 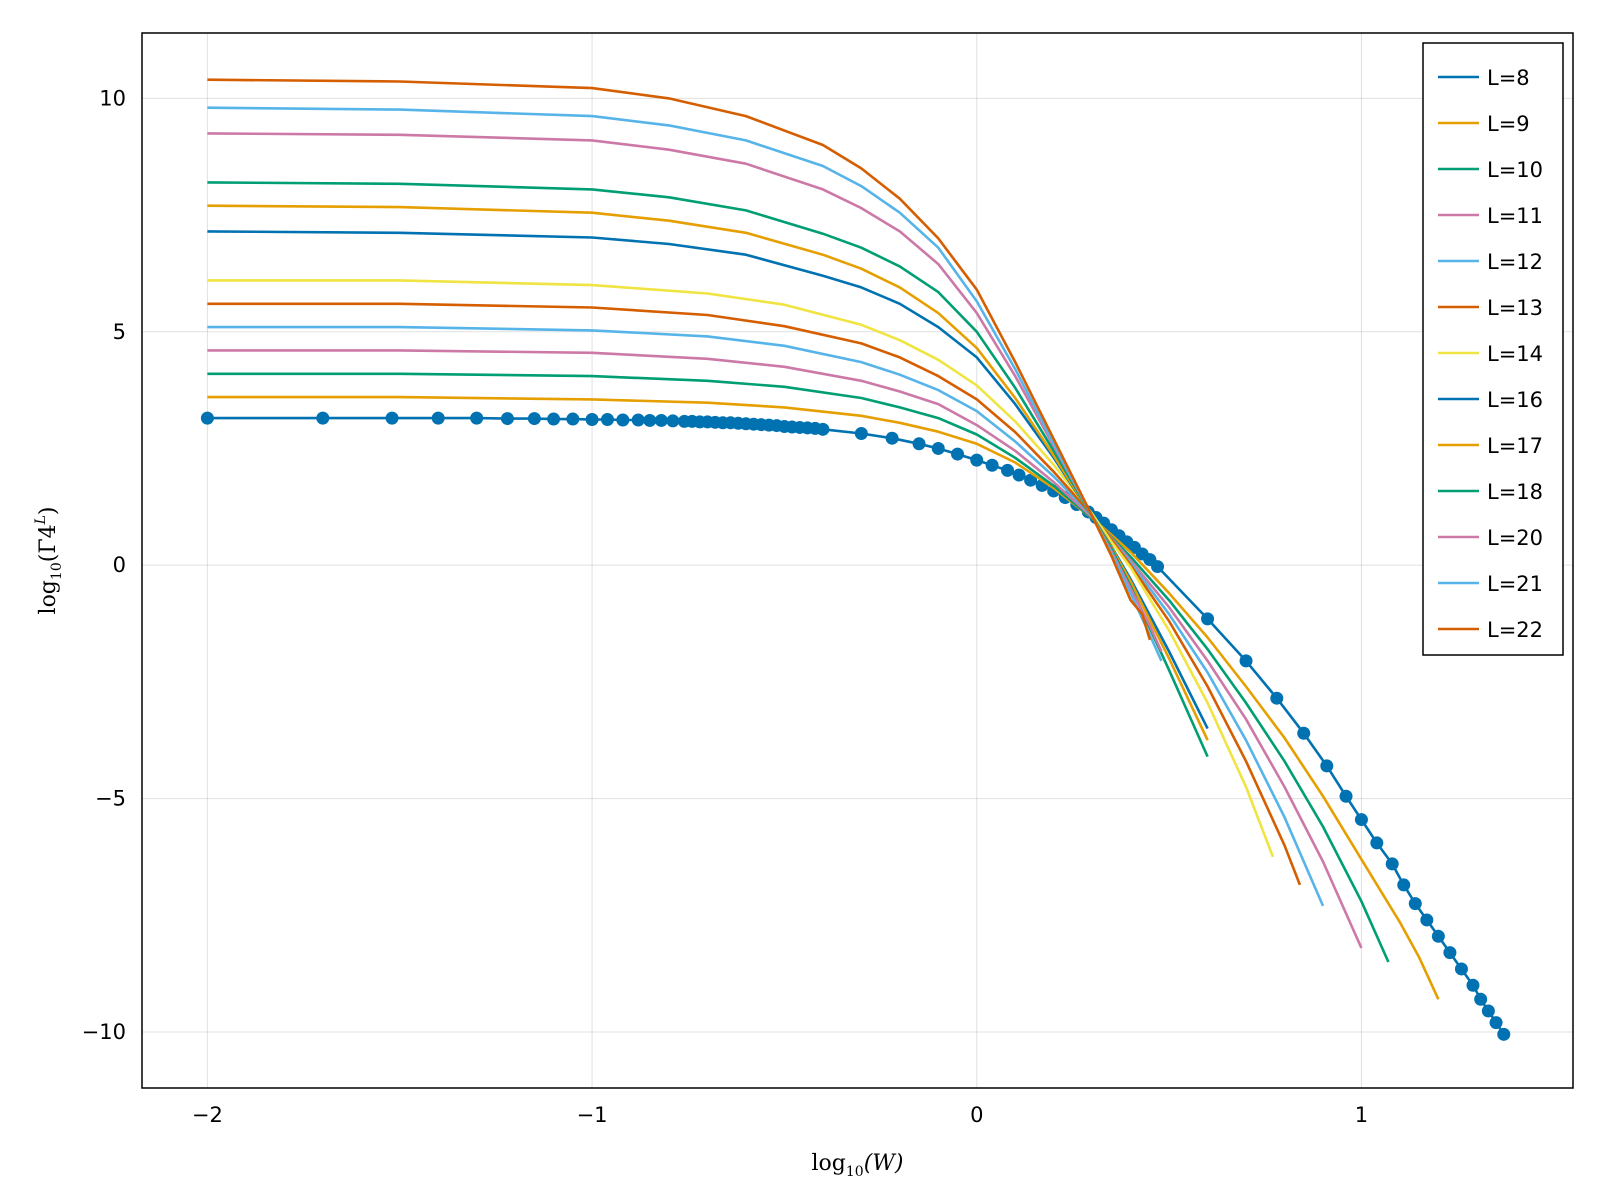 What do you see at coordinates (207, 1115) in the screenshot?
I see `x-tick-label: −2` at bounding box center [207, 1115].